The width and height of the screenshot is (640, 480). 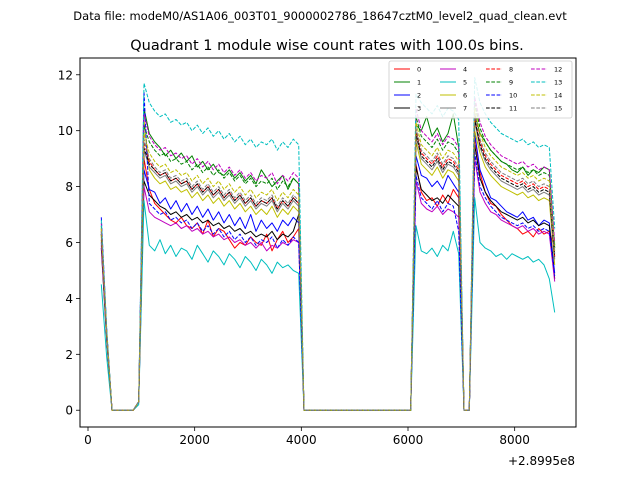 What do you see at coordinates (65, 131) in the screenshot?
I see `y-tick-label: 10` at bounding box center [65, 131].